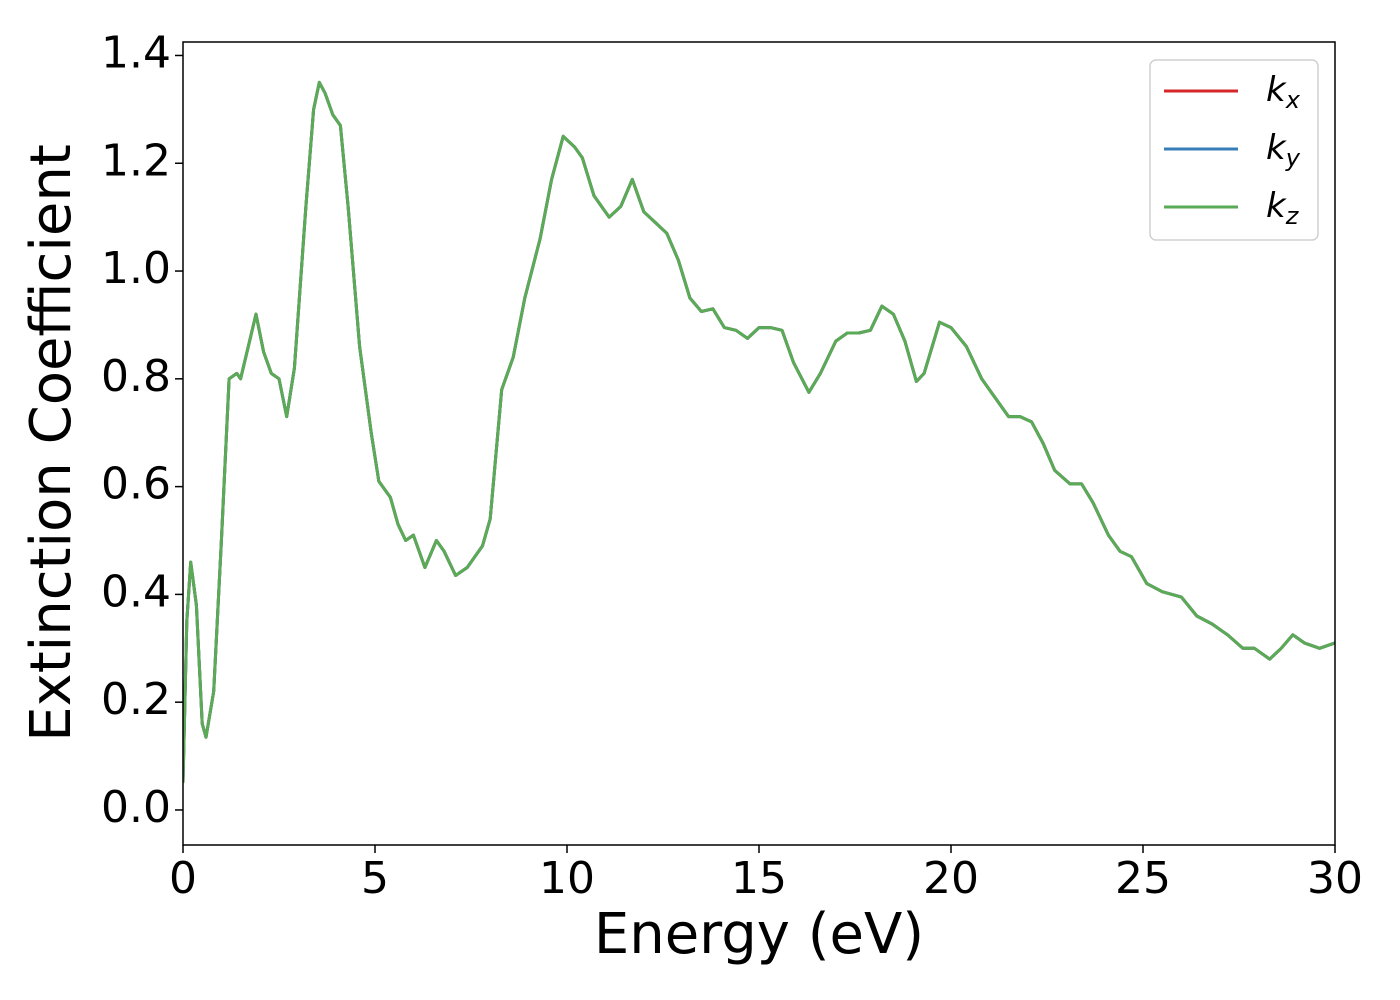  I want to click on x-axis-label: Energy (eV), so click(759, 934).